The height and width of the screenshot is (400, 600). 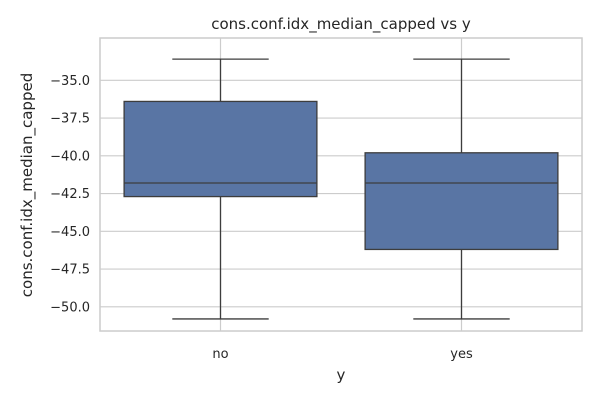 I want to click on y-axis-label: cons.conf.idx_median_capped, so click(x=27, y=185).